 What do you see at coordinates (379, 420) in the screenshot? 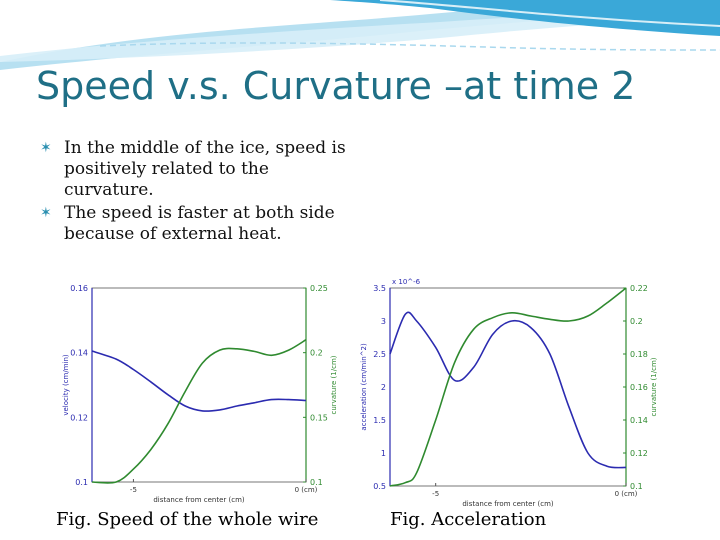
I see `y-tick-label: 1.5` at bounding box center [379, 420].